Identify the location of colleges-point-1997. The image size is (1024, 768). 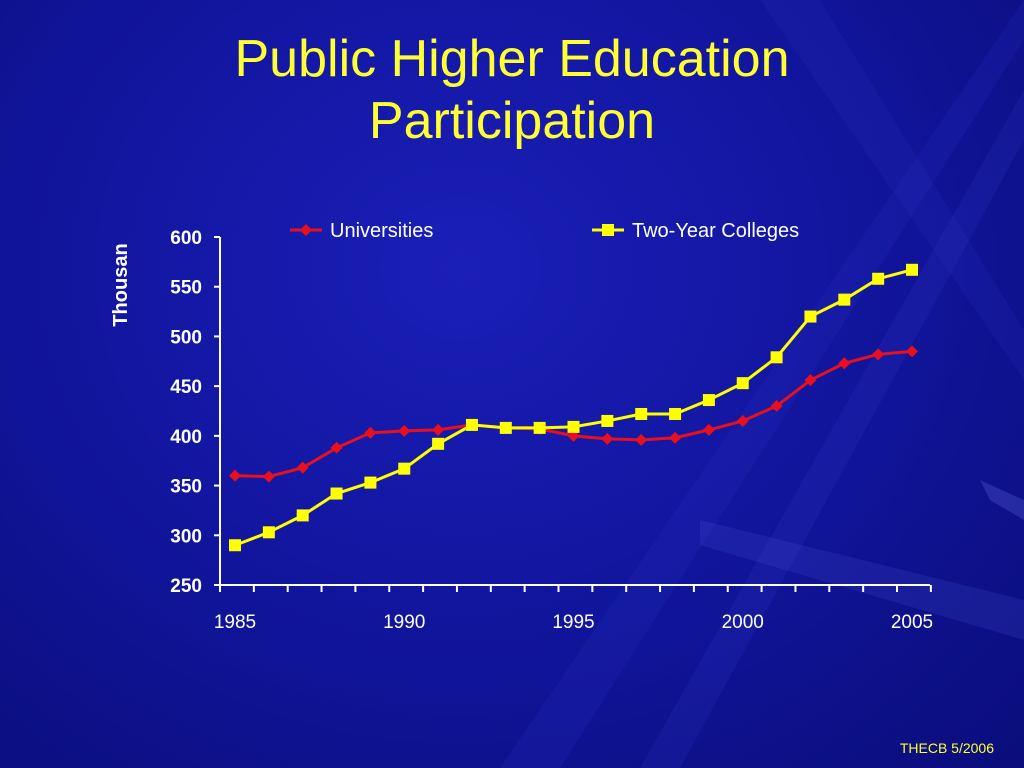
(641, 413).